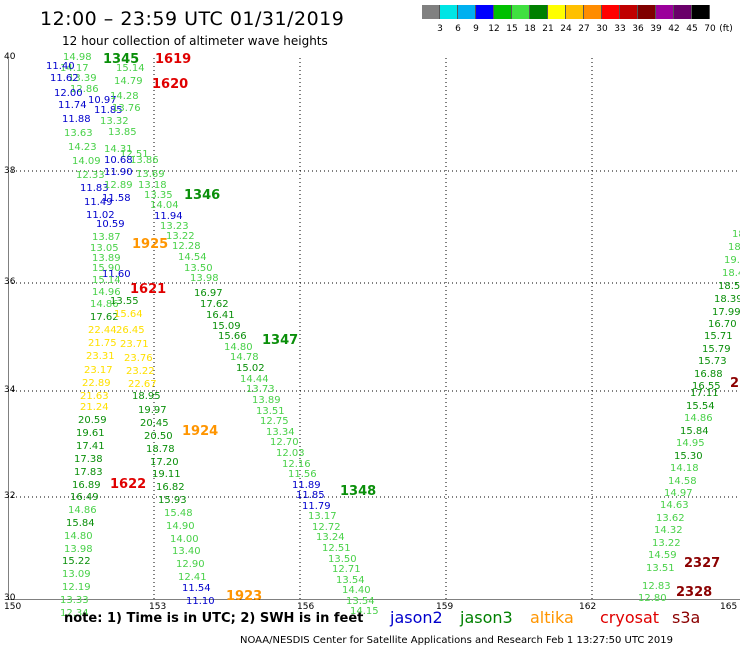  What do you see at coordinates (702, 563) in the screenshot?
I see `pass-time-label: 2327` at bounding box center [702, 563].